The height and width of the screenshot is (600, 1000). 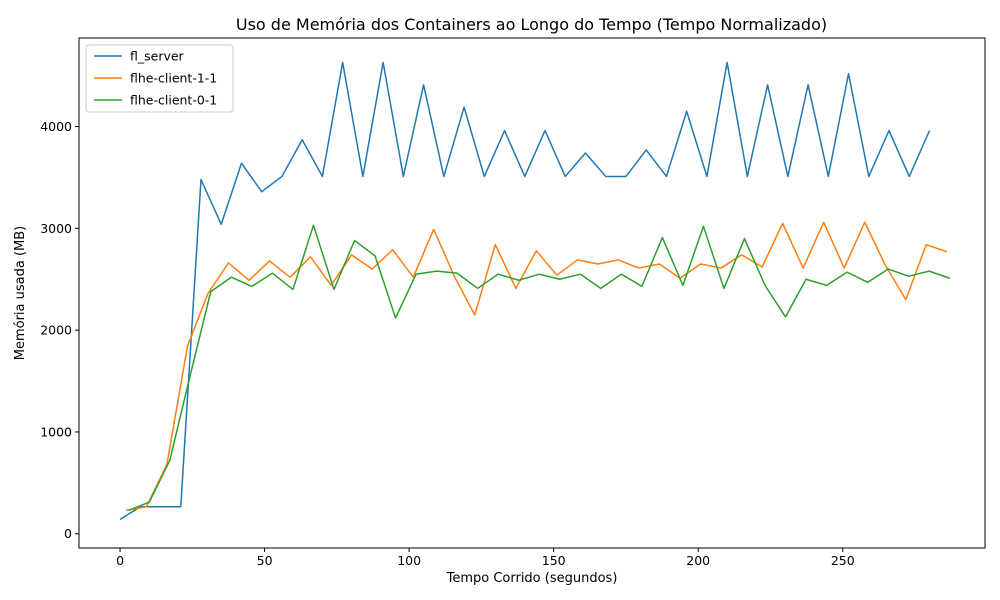 What do you see at coordinates (157, 56) in the screenshot?
I see `legend-label-fl_server: fl_server` at bounding box center [157, 56].